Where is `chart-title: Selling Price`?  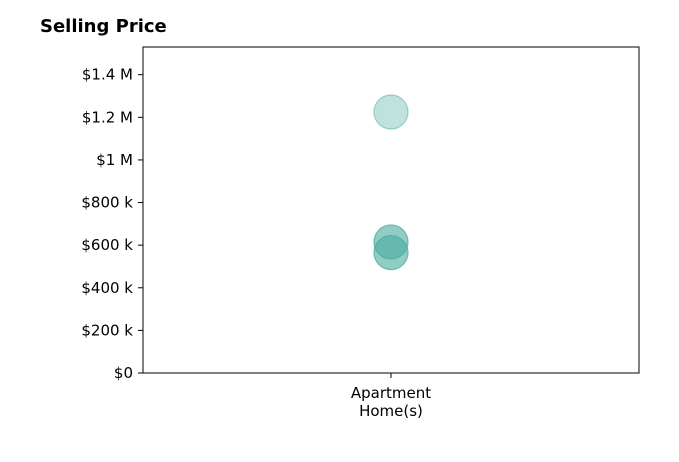 chart-title: Selling Price is located at coordinates (103, 26).